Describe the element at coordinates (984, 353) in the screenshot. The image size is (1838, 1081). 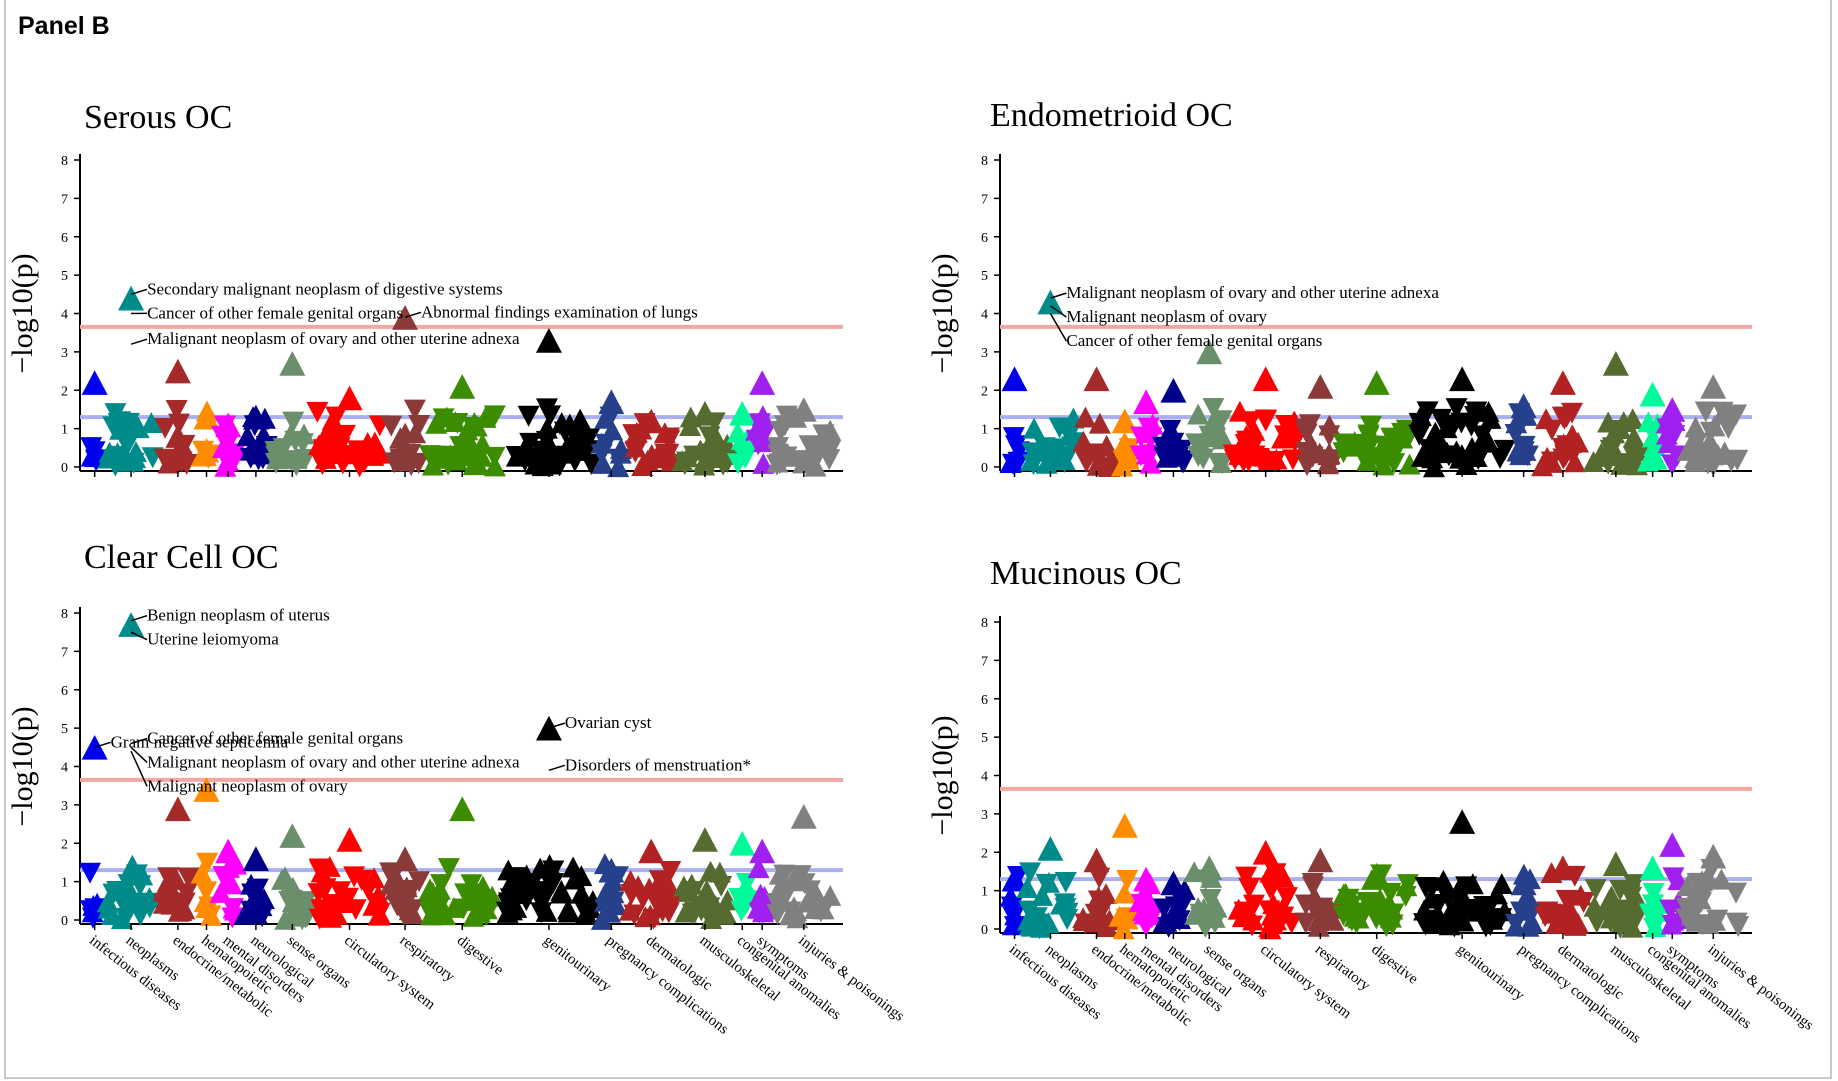
I see `y-tick-label: 3` at that location.